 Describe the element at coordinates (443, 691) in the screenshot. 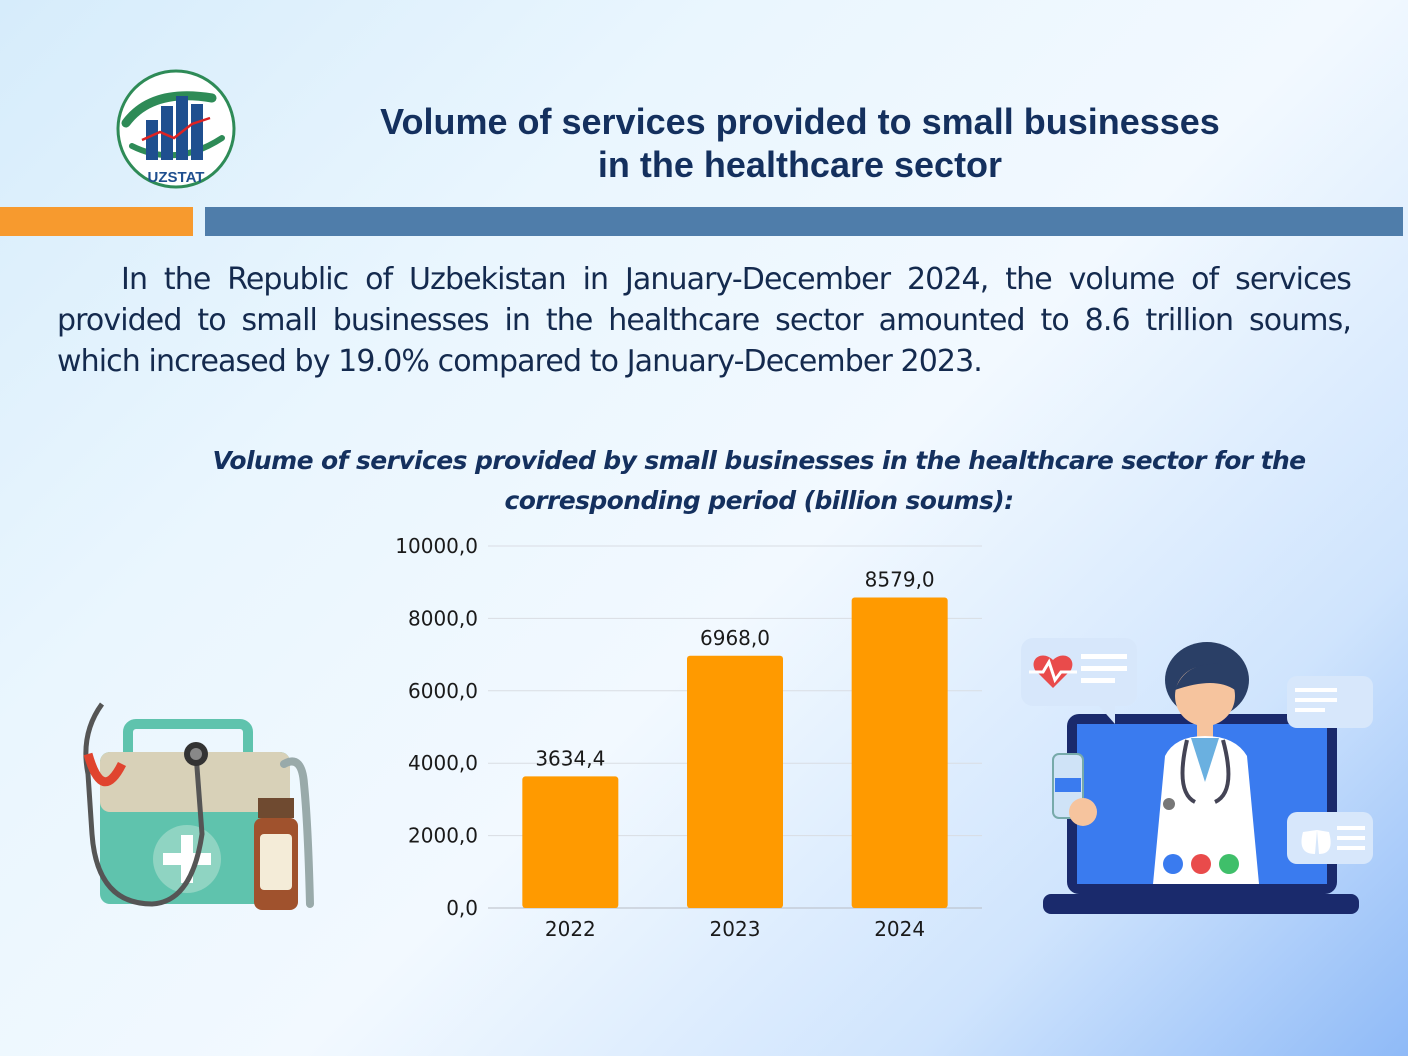

I see `y-tick-label: 6000,0` at that location.